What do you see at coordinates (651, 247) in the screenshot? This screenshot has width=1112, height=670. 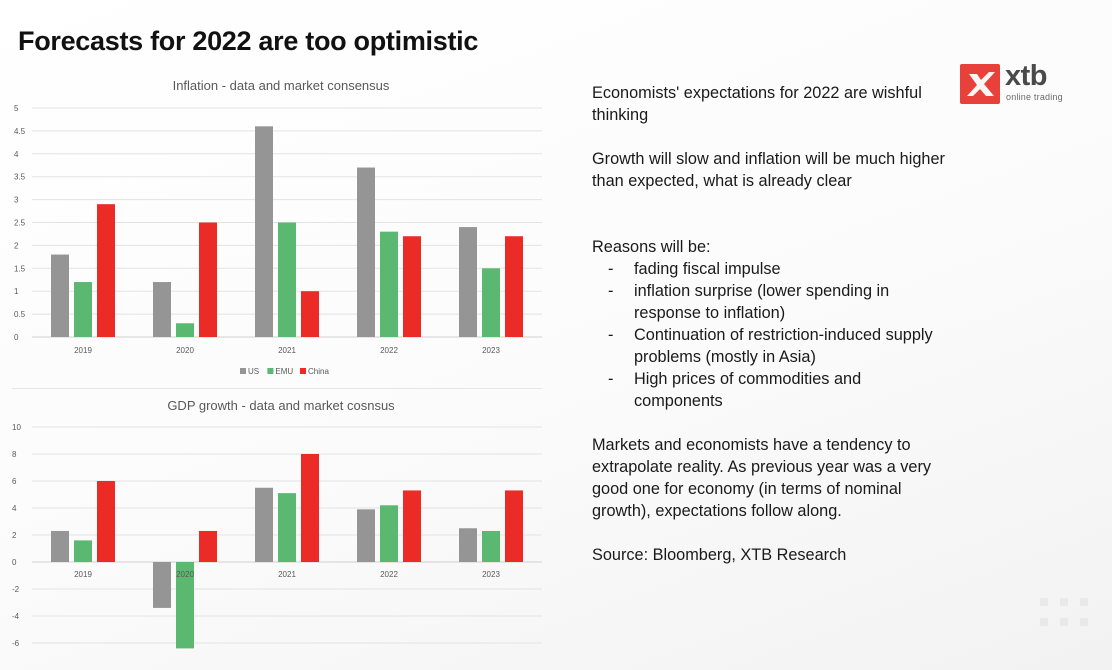 I see `reasons-heading: Reasons will be:` at bounding box center [651, 247].